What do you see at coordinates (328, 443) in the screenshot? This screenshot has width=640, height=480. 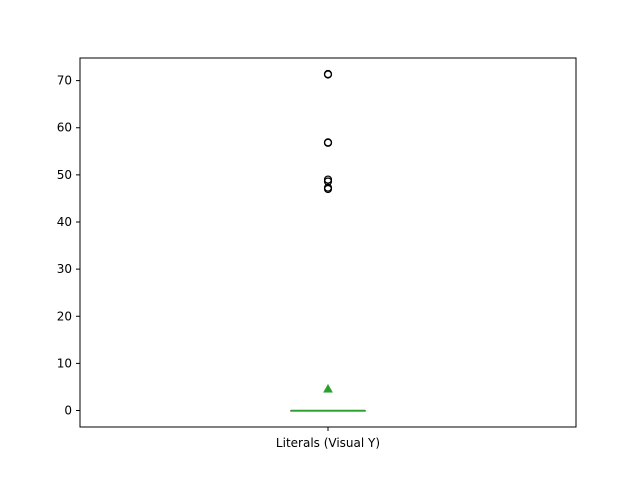 I see `x-tick-label: Literals (Visual Y)` at bounding box center [328, 443].